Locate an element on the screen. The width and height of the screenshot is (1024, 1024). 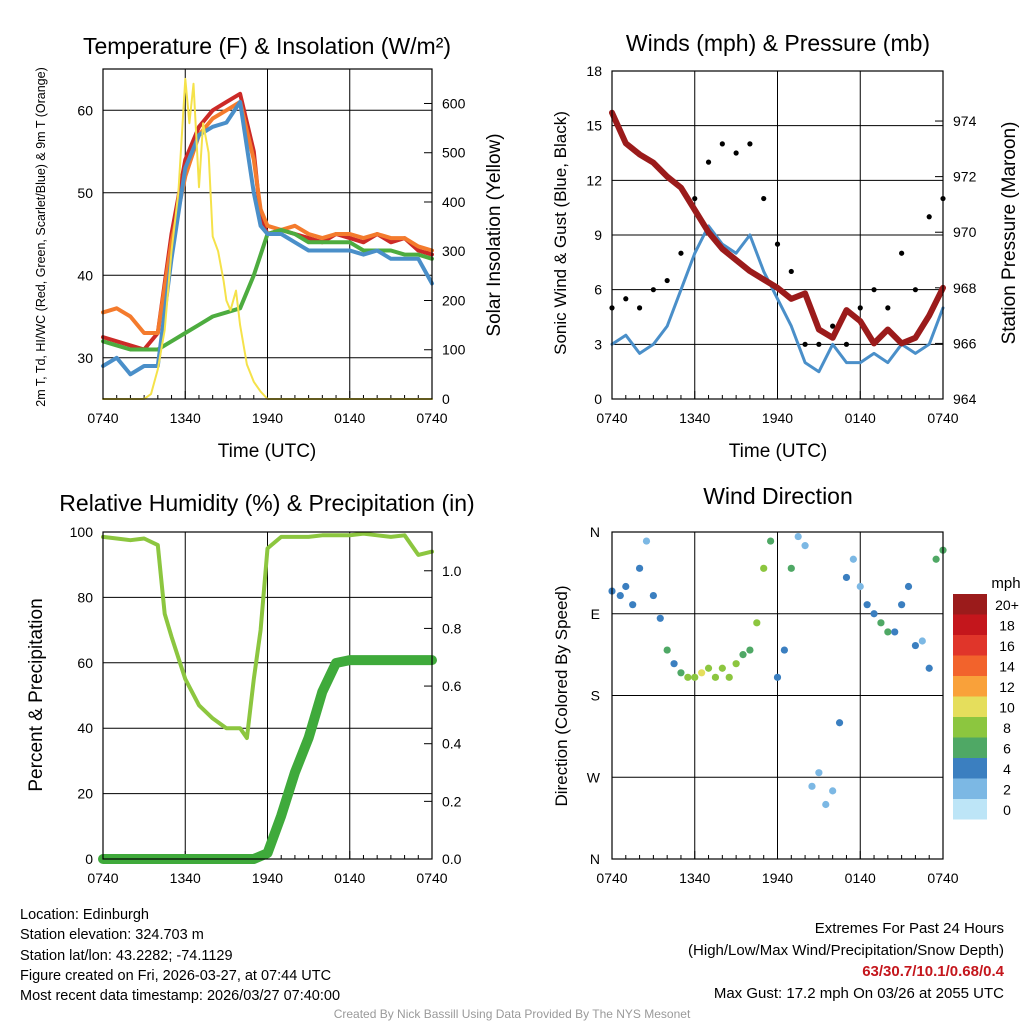
legend-label: 0 is located at coordinates (1007, 810).